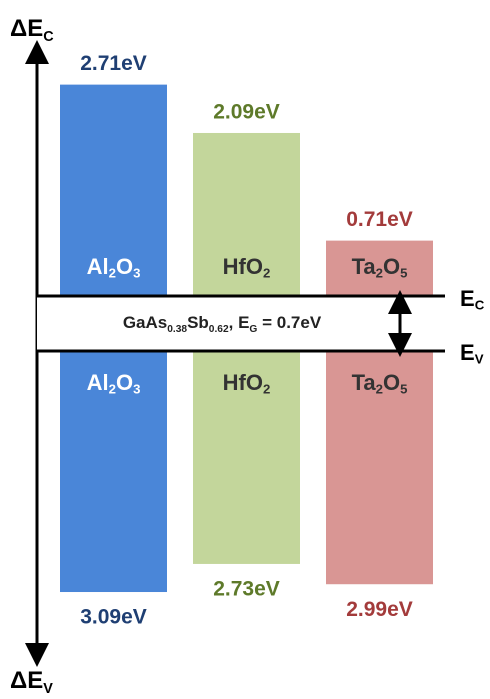  What do you see at coordinates (198, 322) in the screenshot?
I see `text-part: Sb` at bounding box center [198, 322].